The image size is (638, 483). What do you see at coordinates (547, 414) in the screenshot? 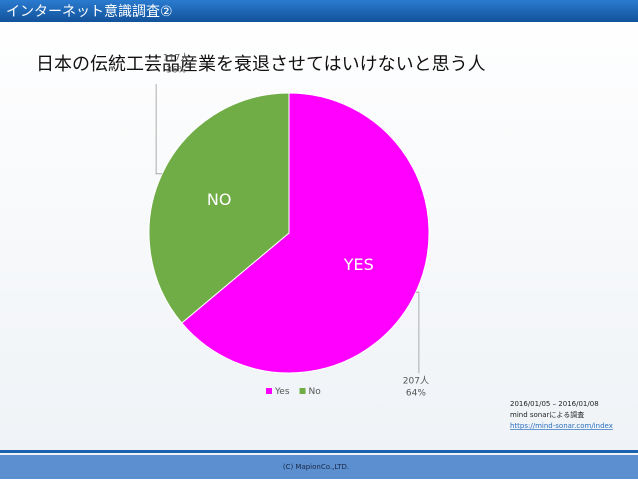
I see `note-line: mind sonarによる調査` at bounding box center [547, 414].